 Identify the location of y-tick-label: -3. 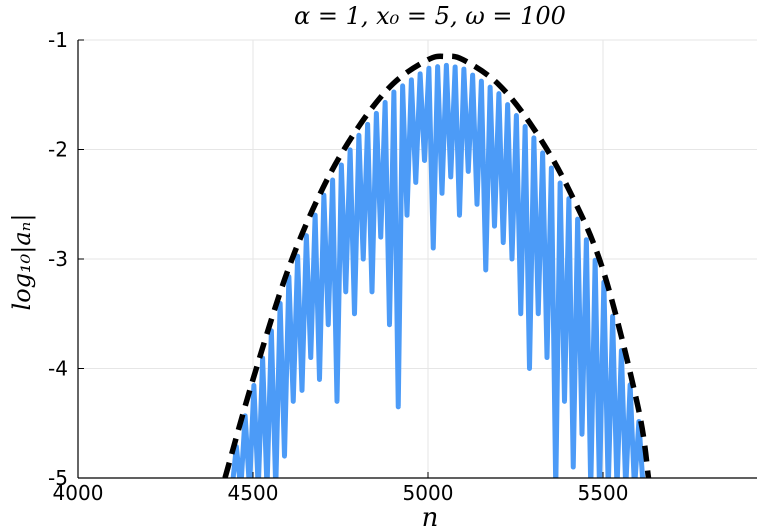
(58, 259).